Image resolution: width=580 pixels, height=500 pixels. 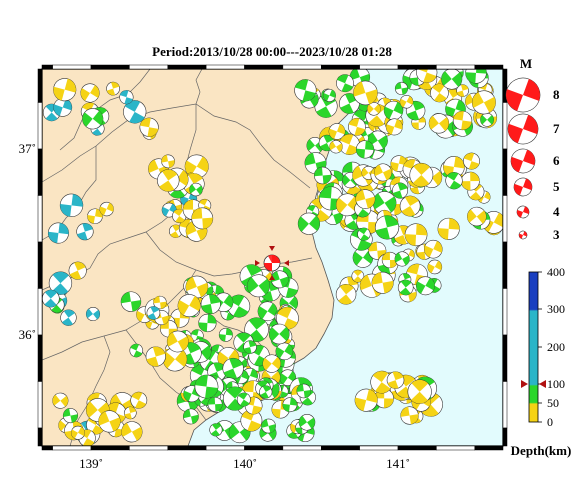 What do you see at coordinates (272, 263) in the screenshot?
I see `main-event-marker` at bounding box center [272, 263].